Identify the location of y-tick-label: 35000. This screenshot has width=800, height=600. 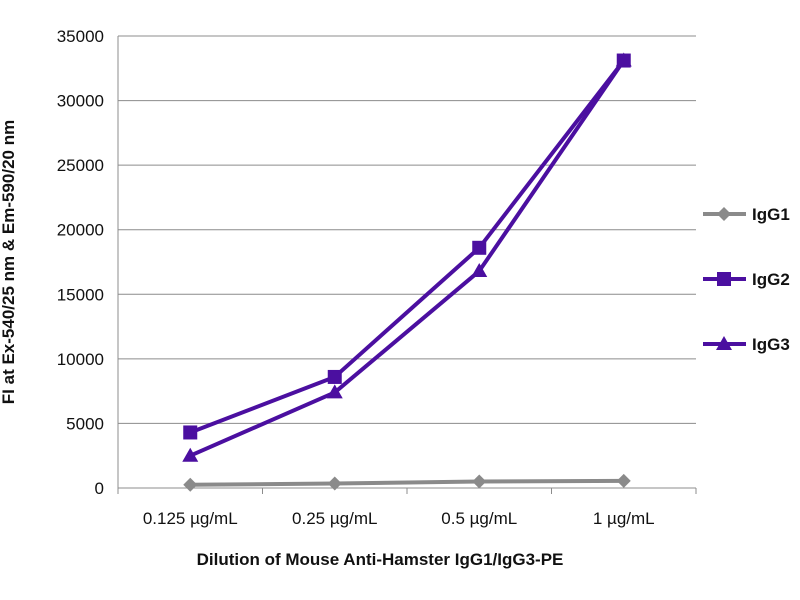
(80, 36).